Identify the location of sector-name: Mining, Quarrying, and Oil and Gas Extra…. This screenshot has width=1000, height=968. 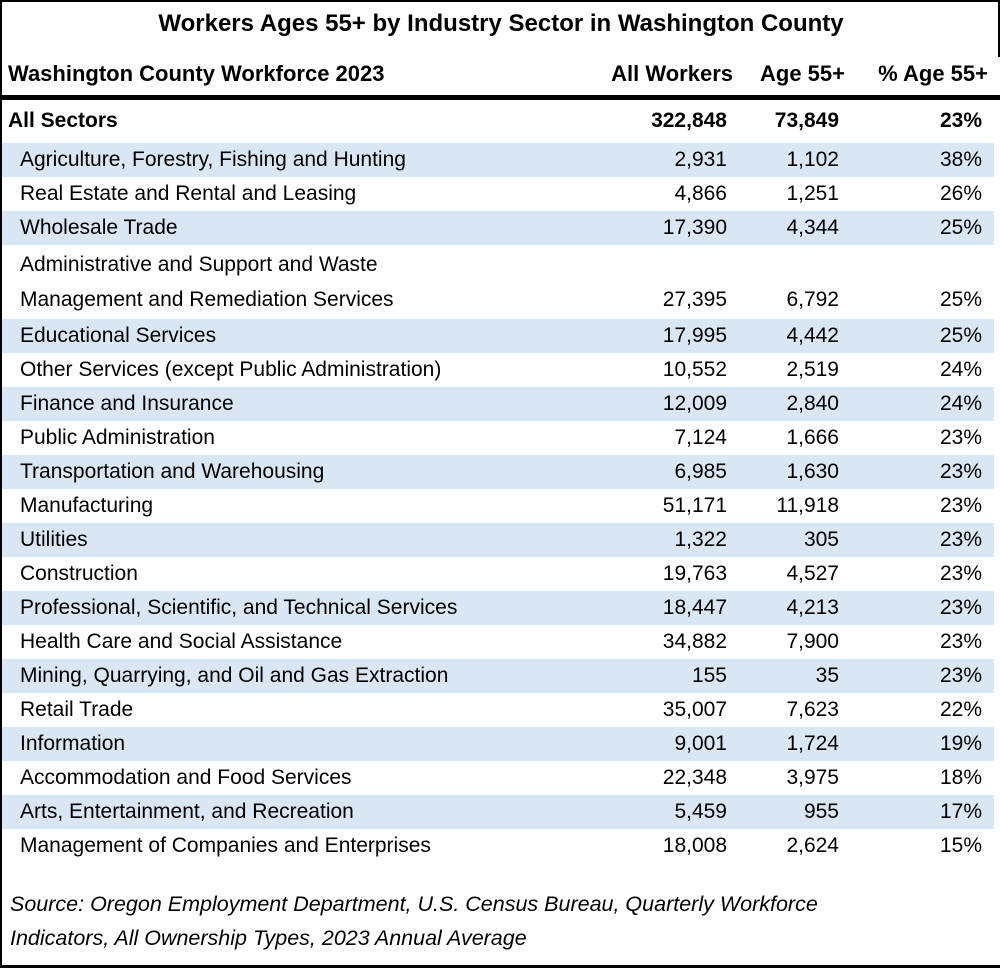
(234, 675).